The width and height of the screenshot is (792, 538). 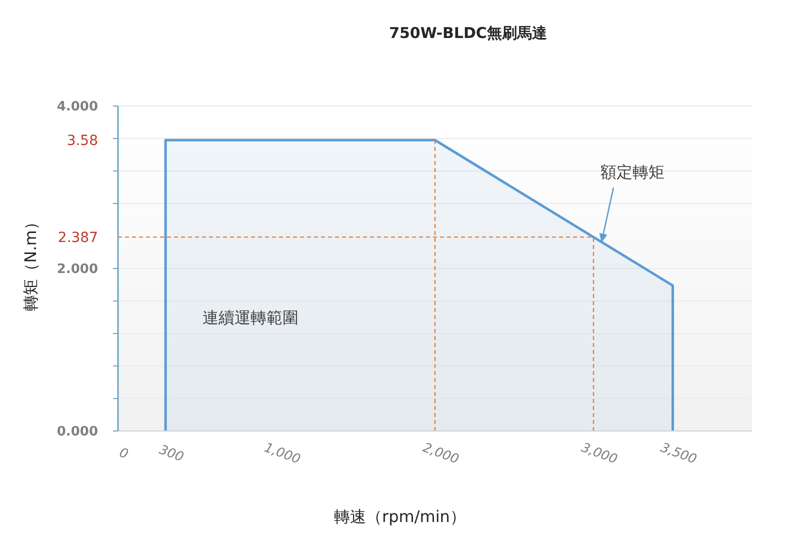 I want to click on x-tick-label: 2,000, so click(x=440, y=454).